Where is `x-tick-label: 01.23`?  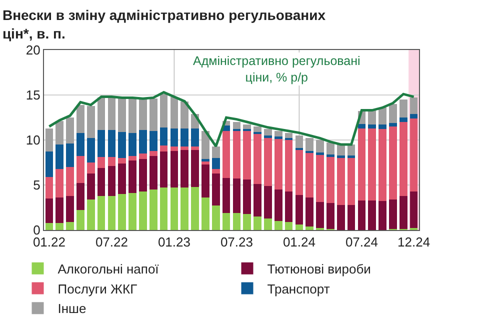
x-tick-label: 01.23 is located at coordinates (174, 242).